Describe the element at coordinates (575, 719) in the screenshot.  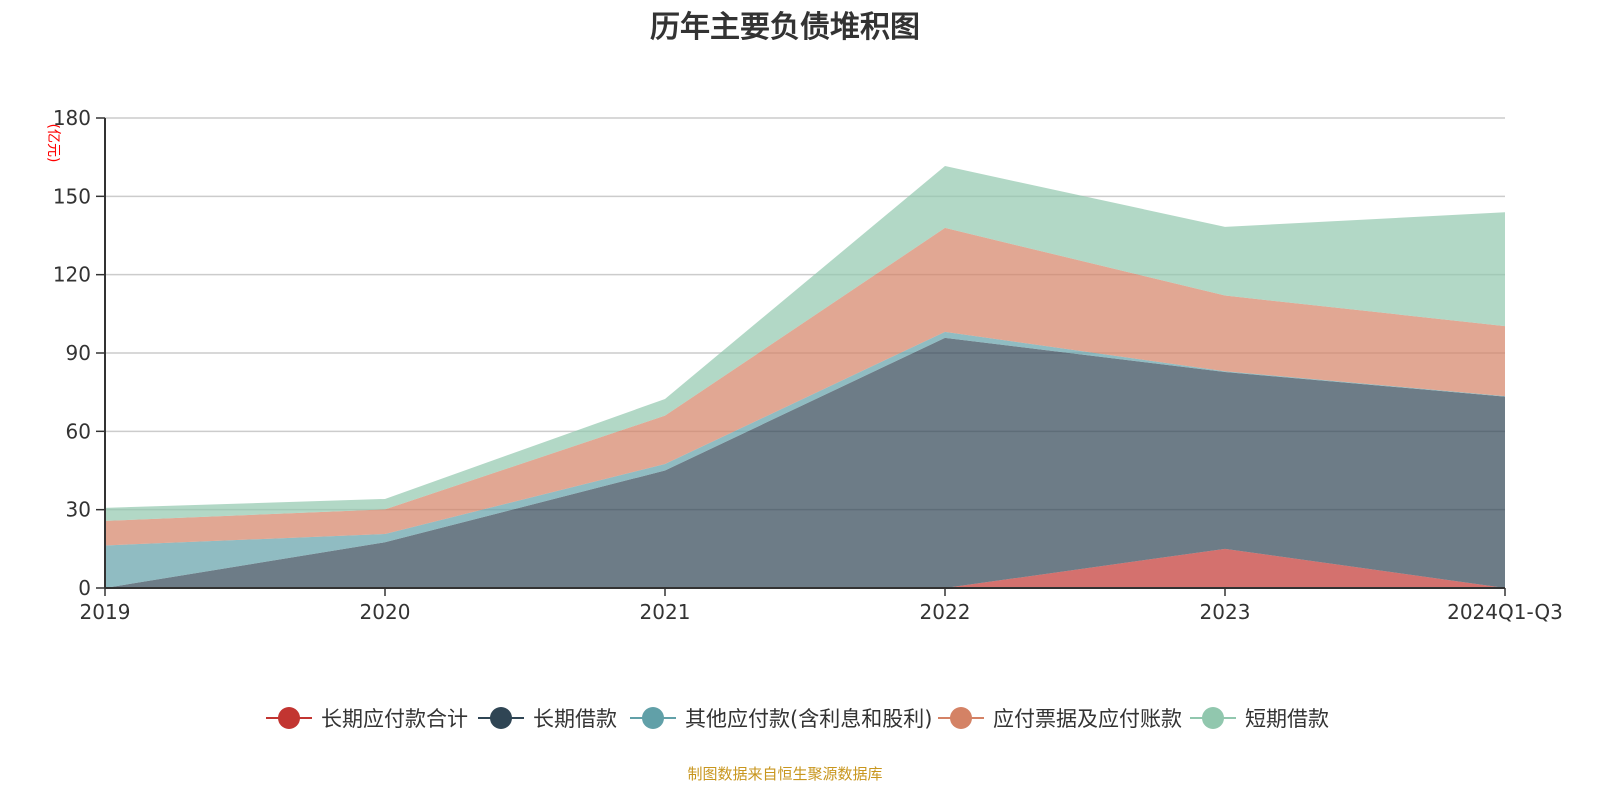
I see `legend-label: 长期借款` at that location.